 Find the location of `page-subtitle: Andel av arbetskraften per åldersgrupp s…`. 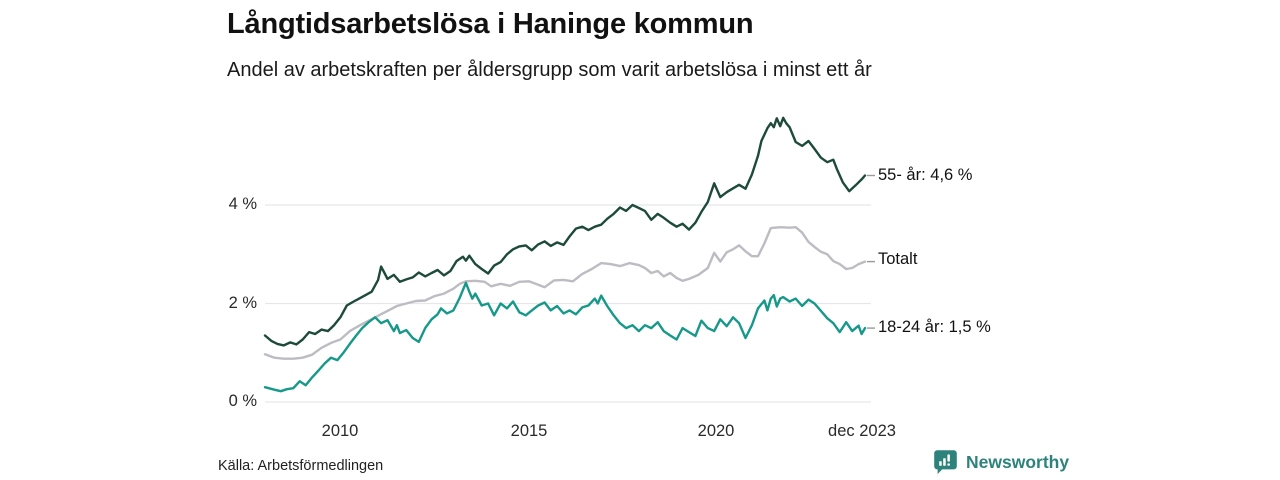

page-subtitle: Andel av arbetskraften per åldersgrupp s… is located at coordinates (549, 70).